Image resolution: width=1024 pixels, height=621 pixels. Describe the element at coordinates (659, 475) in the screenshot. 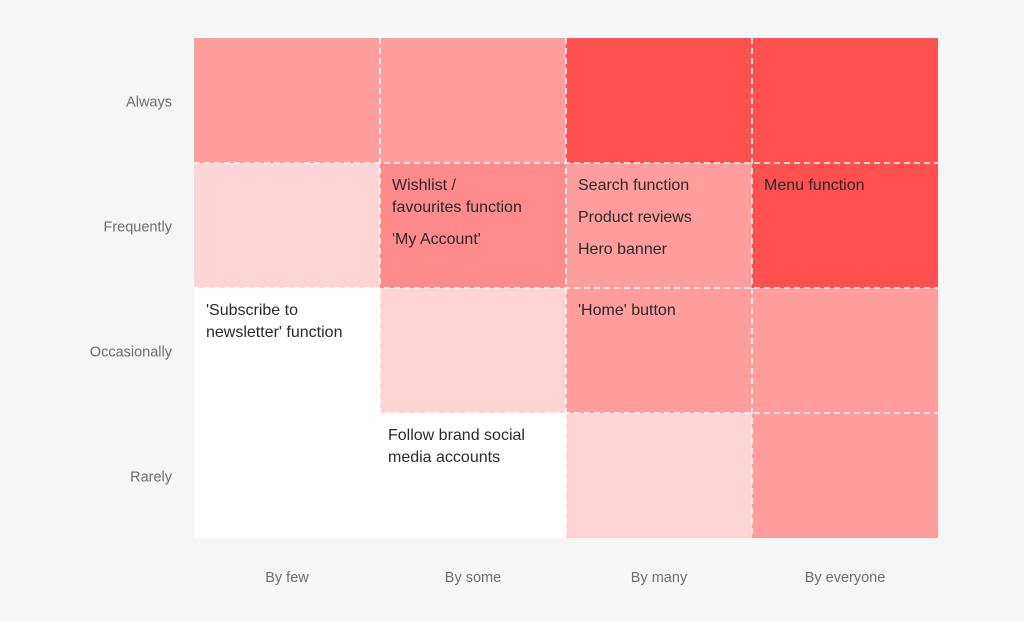

I see `cell-rarely-by-many` at that location.